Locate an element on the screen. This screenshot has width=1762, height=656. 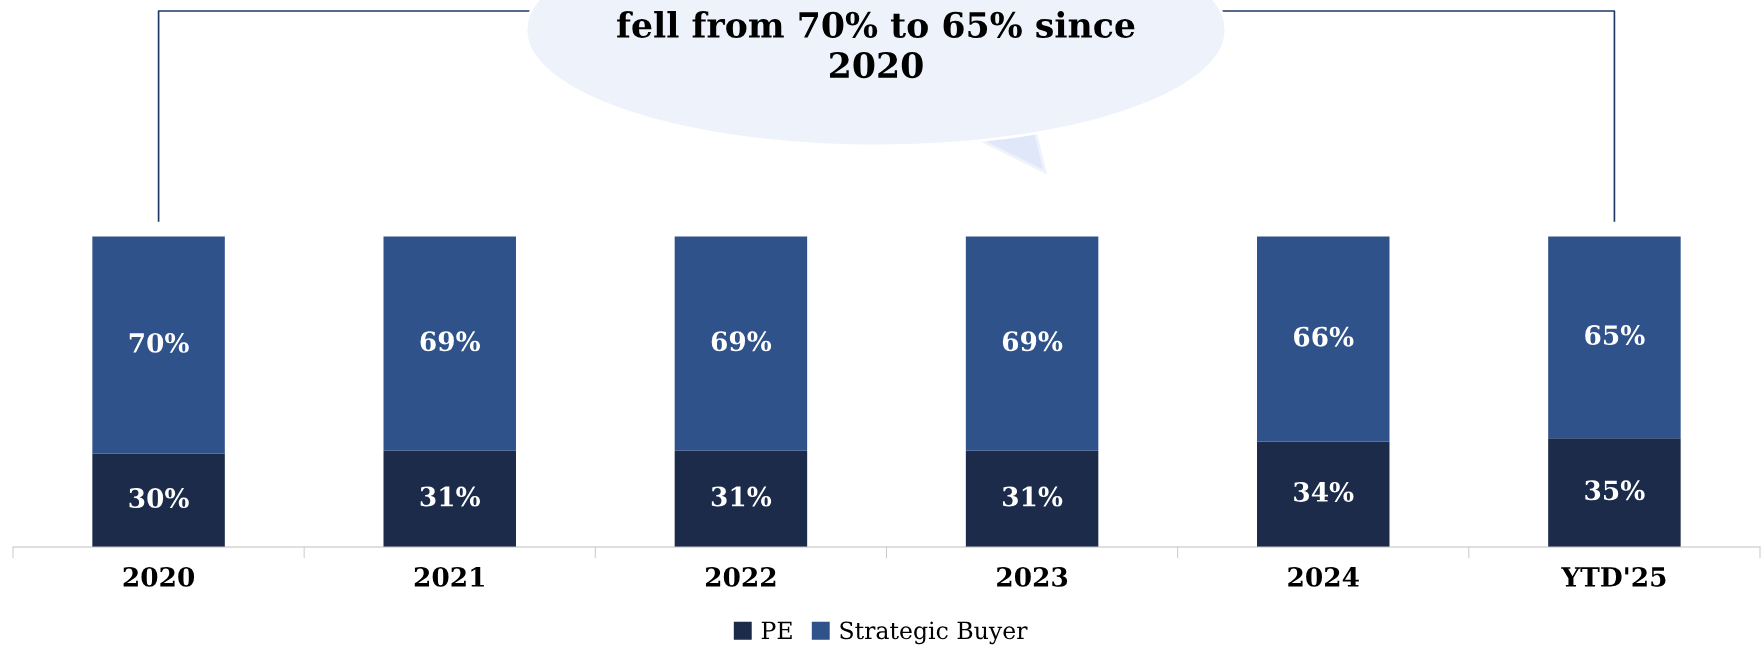
x-tick-label: 2023 is located at coordinates (1032, 576).